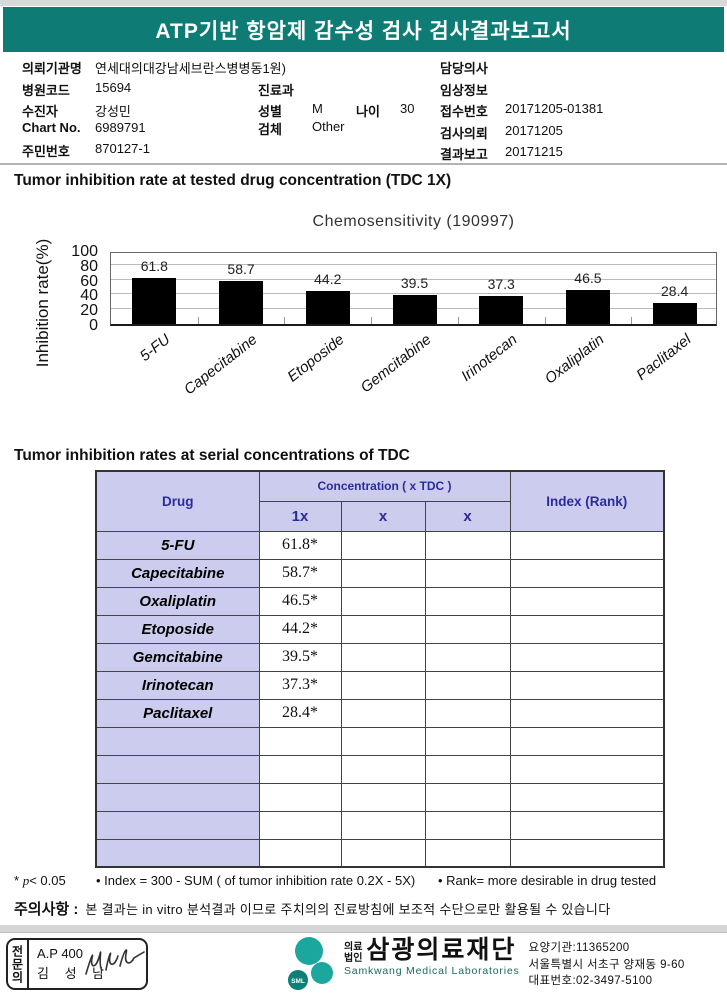  Describe the element at coordinates (534, 130) in the screenshot. I see `request-date-value: 20171205` at that location.